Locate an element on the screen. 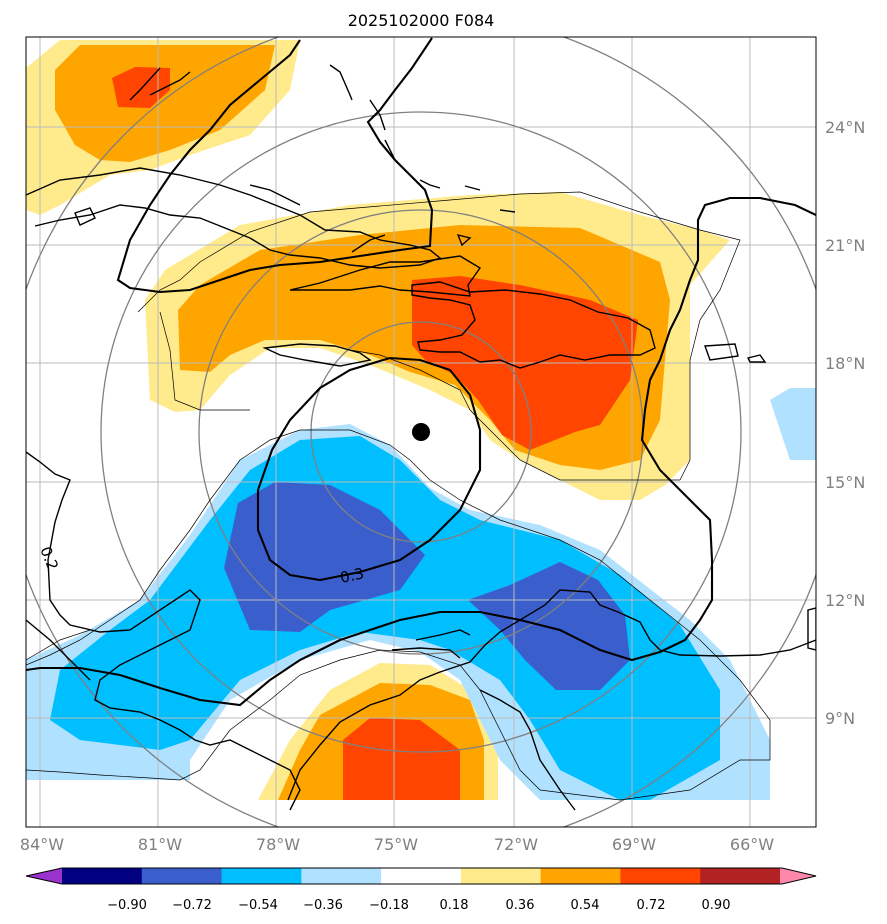  colorbar-tick: −0.36 is located at coordinates (323, 905).